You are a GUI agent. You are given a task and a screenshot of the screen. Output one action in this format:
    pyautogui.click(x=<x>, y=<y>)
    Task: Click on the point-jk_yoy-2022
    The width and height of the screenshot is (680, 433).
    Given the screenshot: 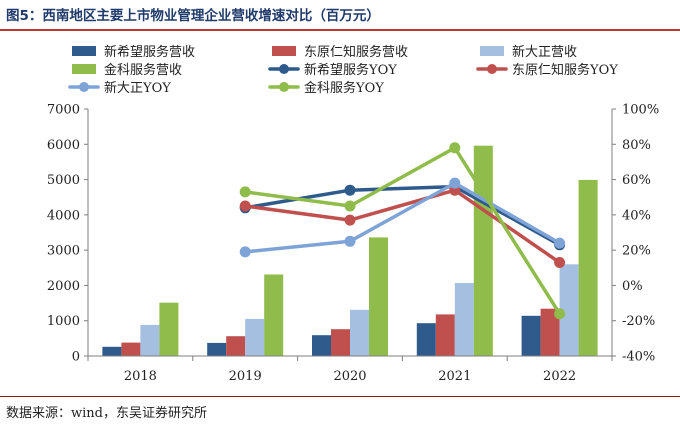 What is the action you would take?
    pyautogui.click(x=560, y=314)
    